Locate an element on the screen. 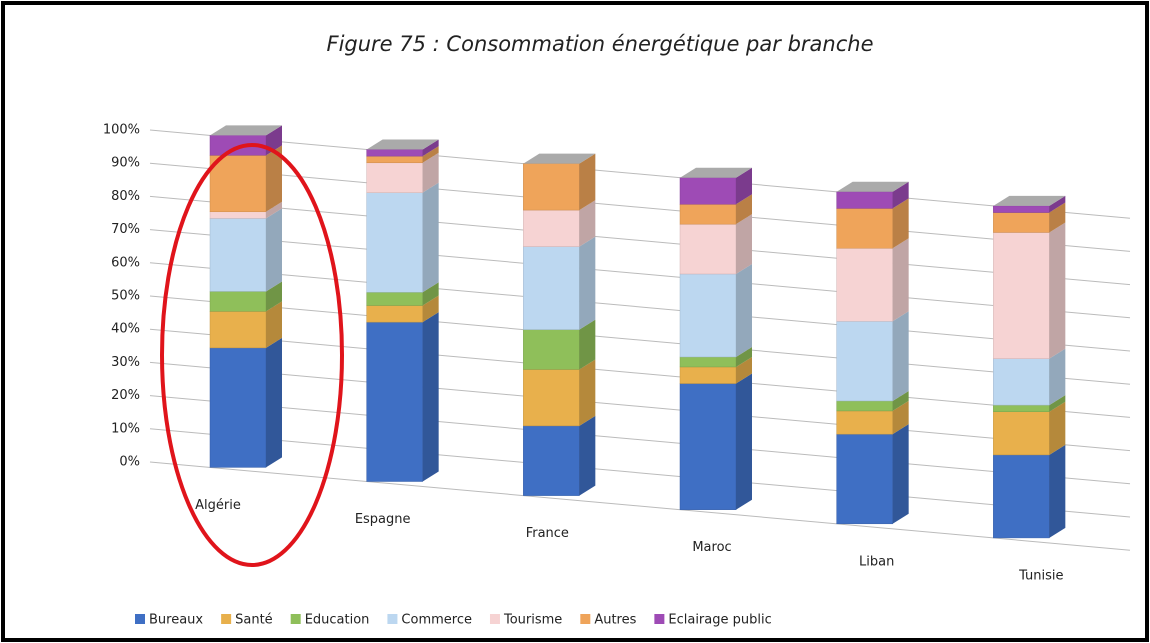 Image resolution: width=1150 pixels, height=643 pixels. y-tick-label: 50% is located at coordinates (125, 296).